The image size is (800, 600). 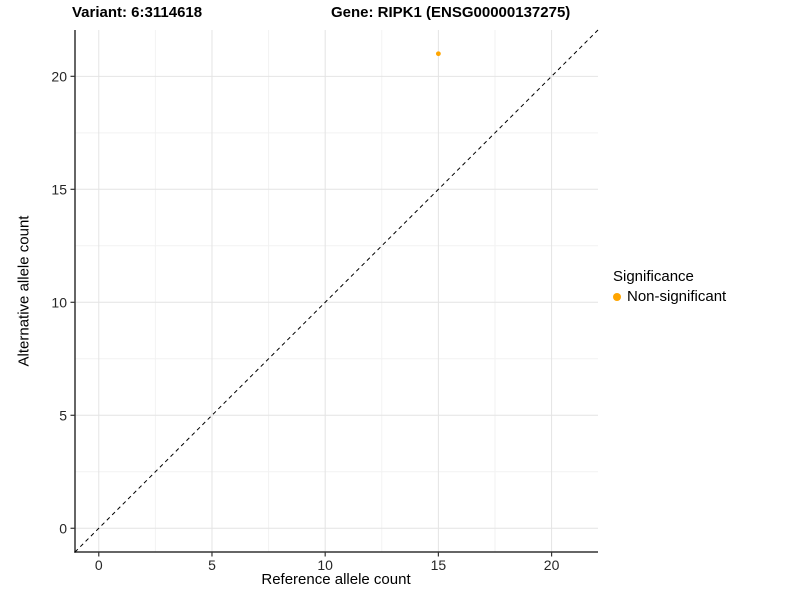 I want to click on legend-item-label: Non-significant, so click(x=677, y=296).